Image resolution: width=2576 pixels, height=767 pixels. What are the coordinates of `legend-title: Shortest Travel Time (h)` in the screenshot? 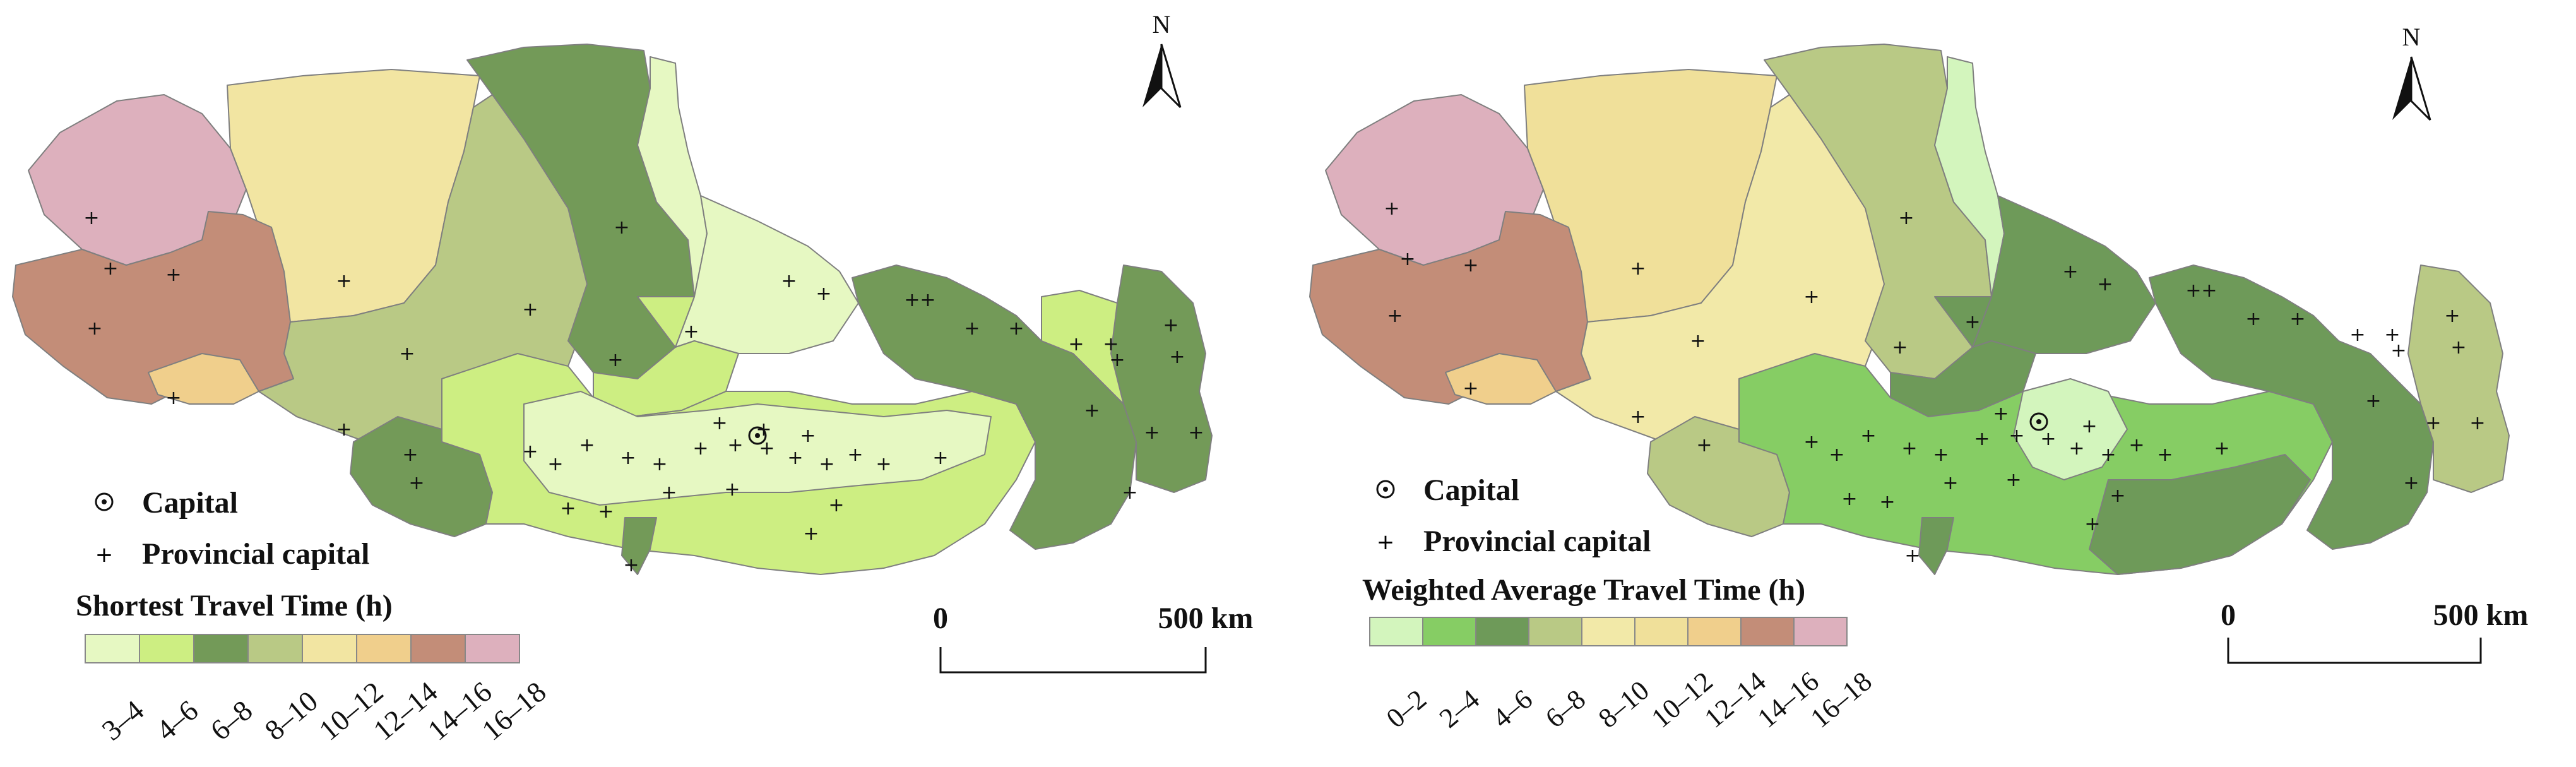 It's located at (235, 606).